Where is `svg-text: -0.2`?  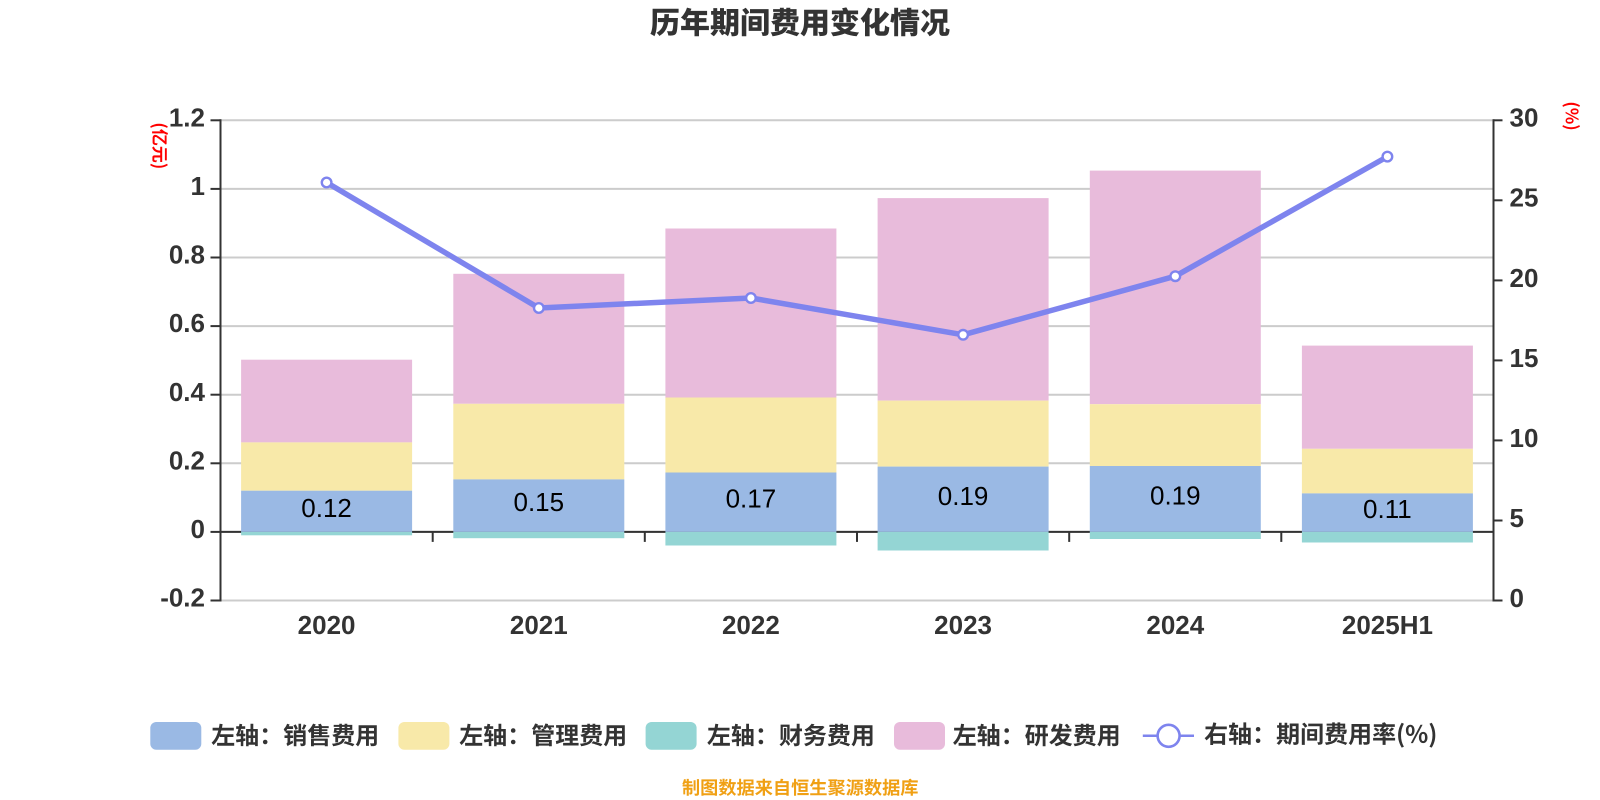 svg-text: -0.2 is located at coordinates (182, 598).